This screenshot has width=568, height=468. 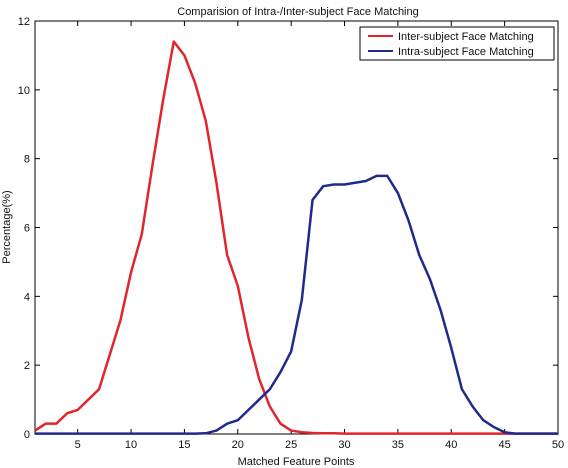 What do you see at coordinates (505, 445) in the screenshot?
I see `x-tick-label: 45` at bounding box center [505, 445].